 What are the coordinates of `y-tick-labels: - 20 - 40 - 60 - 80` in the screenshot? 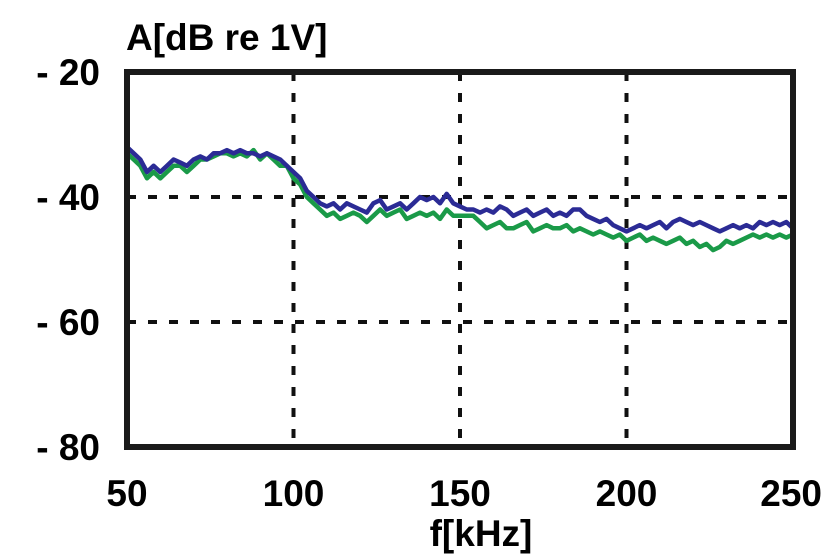 It's located at (68, 260).